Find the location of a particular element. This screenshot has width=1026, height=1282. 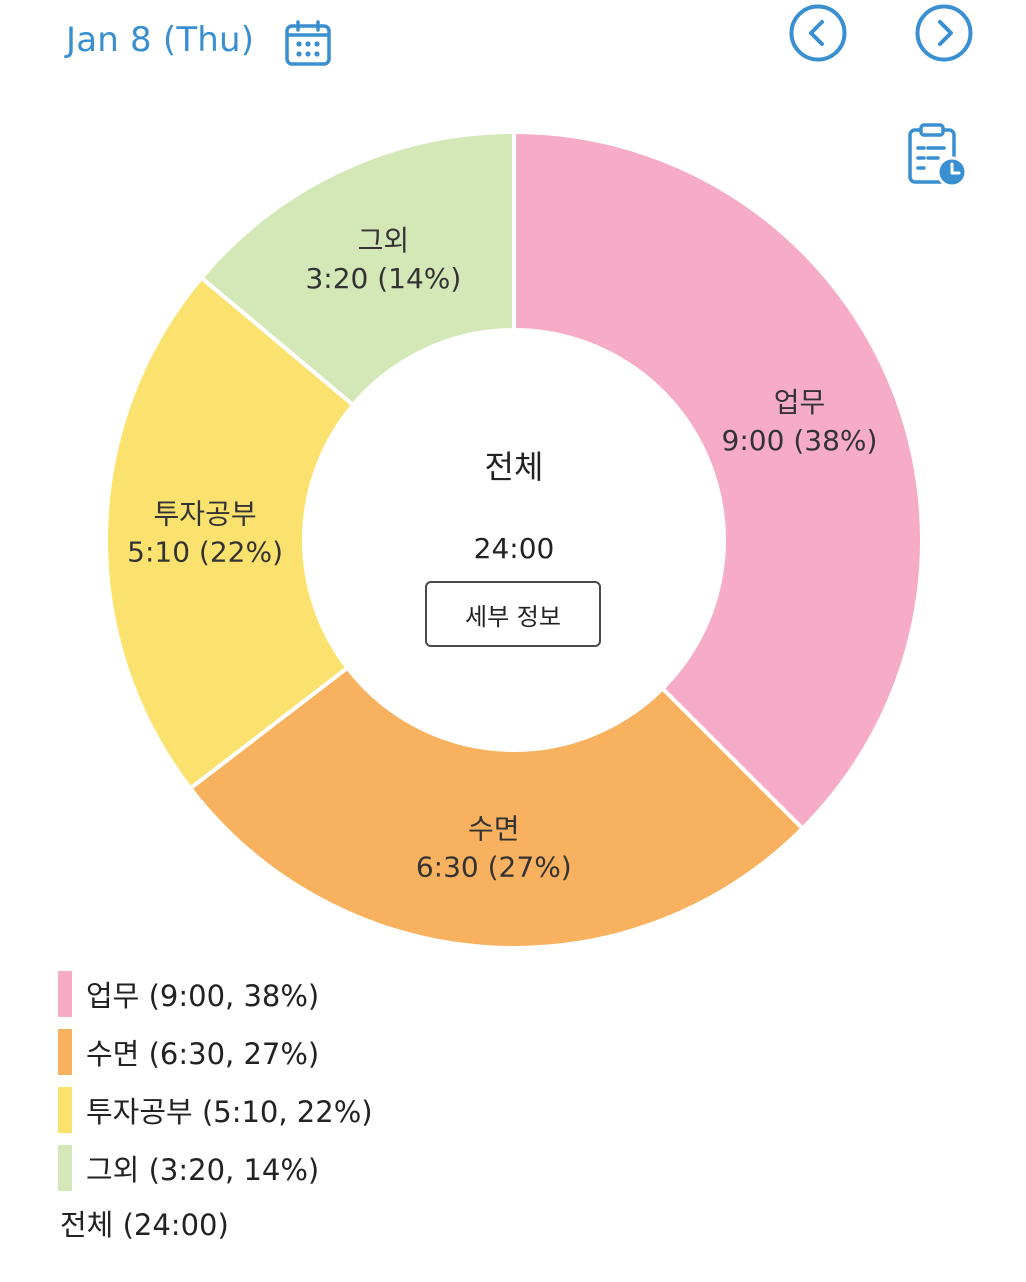

legend-item: 업무 (9:00, 38%) is located at coordinates (215, 994).